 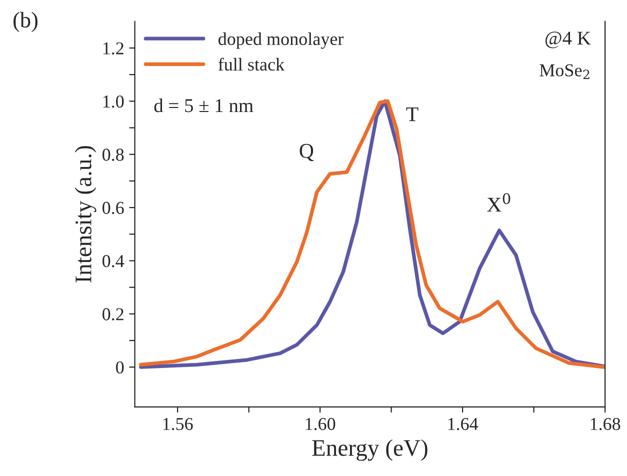 I want to click on y-tick-label: 1.0, so click(x=113, y=101).